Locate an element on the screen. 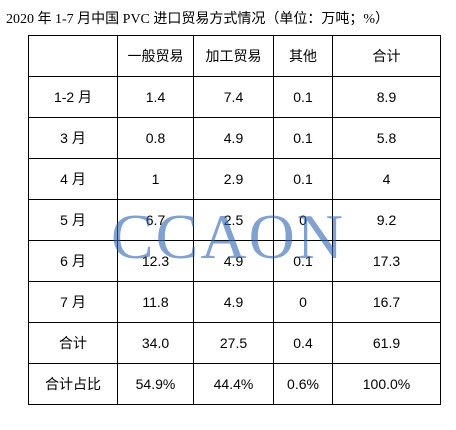 This screenshot has width=456, height=430. table-cell: 2.5 is located at coordinates (233, 220).